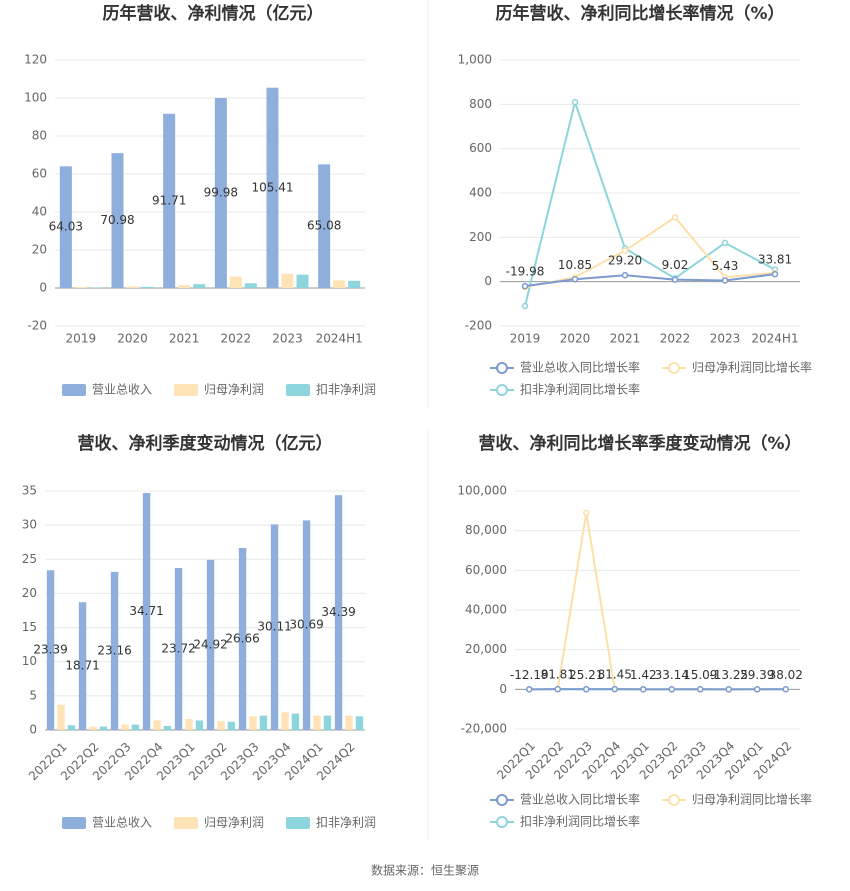 This screenshot has height=891, width=850. What do you see at coordinates (29, 627) in the screenshot?
I see `y-tick-label: 15` at bounding box center [29, 627].